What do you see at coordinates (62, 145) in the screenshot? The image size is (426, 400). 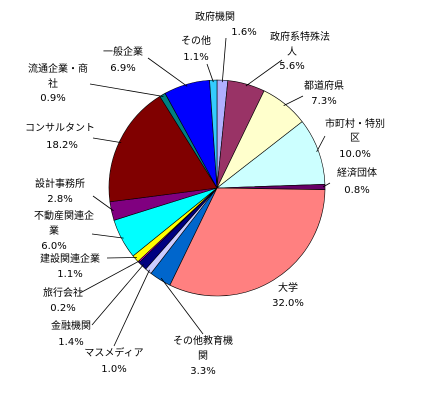 I see `slice-percent-label-14: 18.2%` at bounding box center [62, 145].